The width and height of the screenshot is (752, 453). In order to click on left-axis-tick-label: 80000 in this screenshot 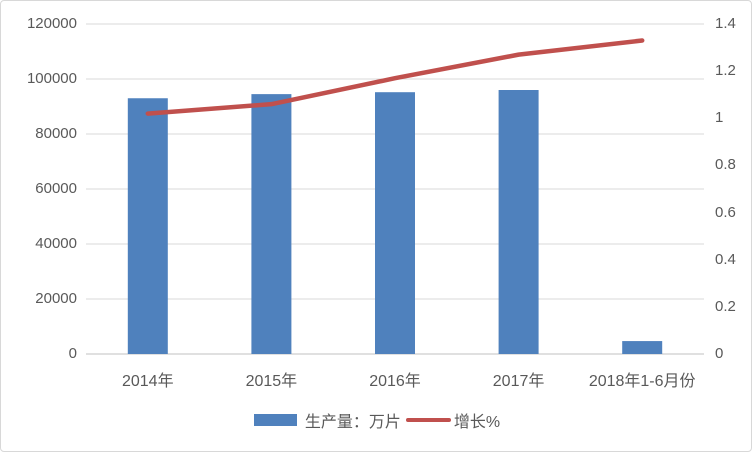, I will do `click(56, 133)`.